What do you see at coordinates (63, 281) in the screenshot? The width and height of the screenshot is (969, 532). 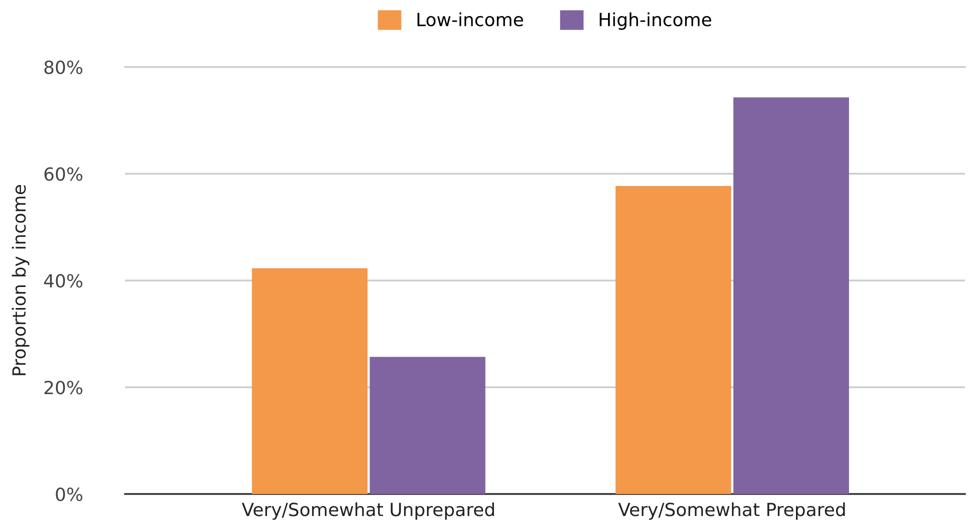 I see `y-tick-label: 40%` at bounding box center [63, 281].